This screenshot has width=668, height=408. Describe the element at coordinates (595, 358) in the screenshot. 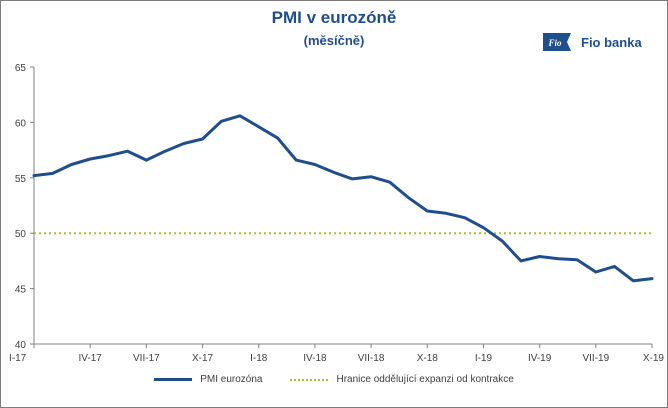

I see `x-tick-label: VII-19` at that location.